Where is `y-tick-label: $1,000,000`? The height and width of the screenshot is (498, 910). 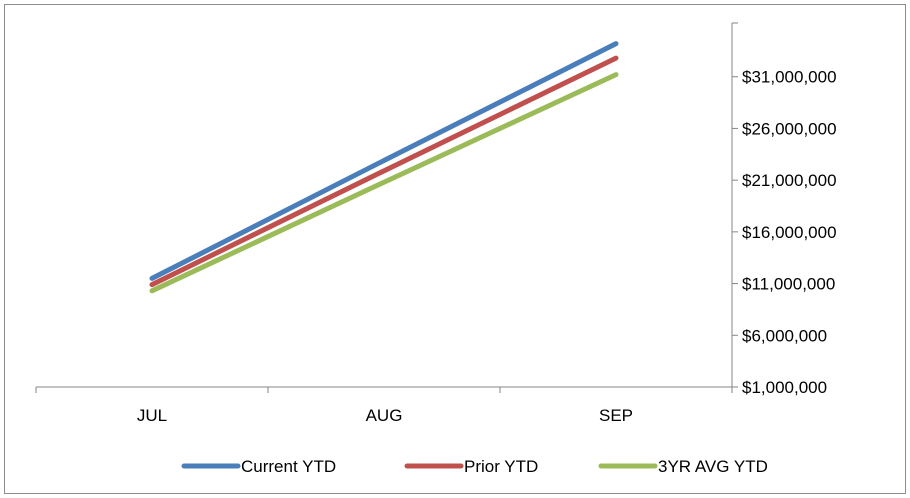 y-tick-label: $1,000,000 is located at coordinates (784, 387).